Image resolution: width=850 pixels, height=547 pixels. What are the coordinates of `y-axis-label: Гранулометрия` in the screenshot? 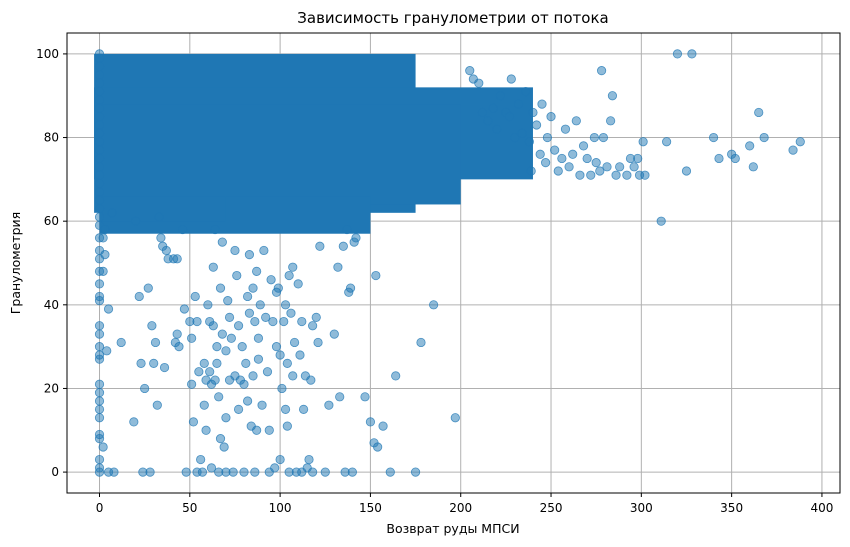 It's located at (15, 263).